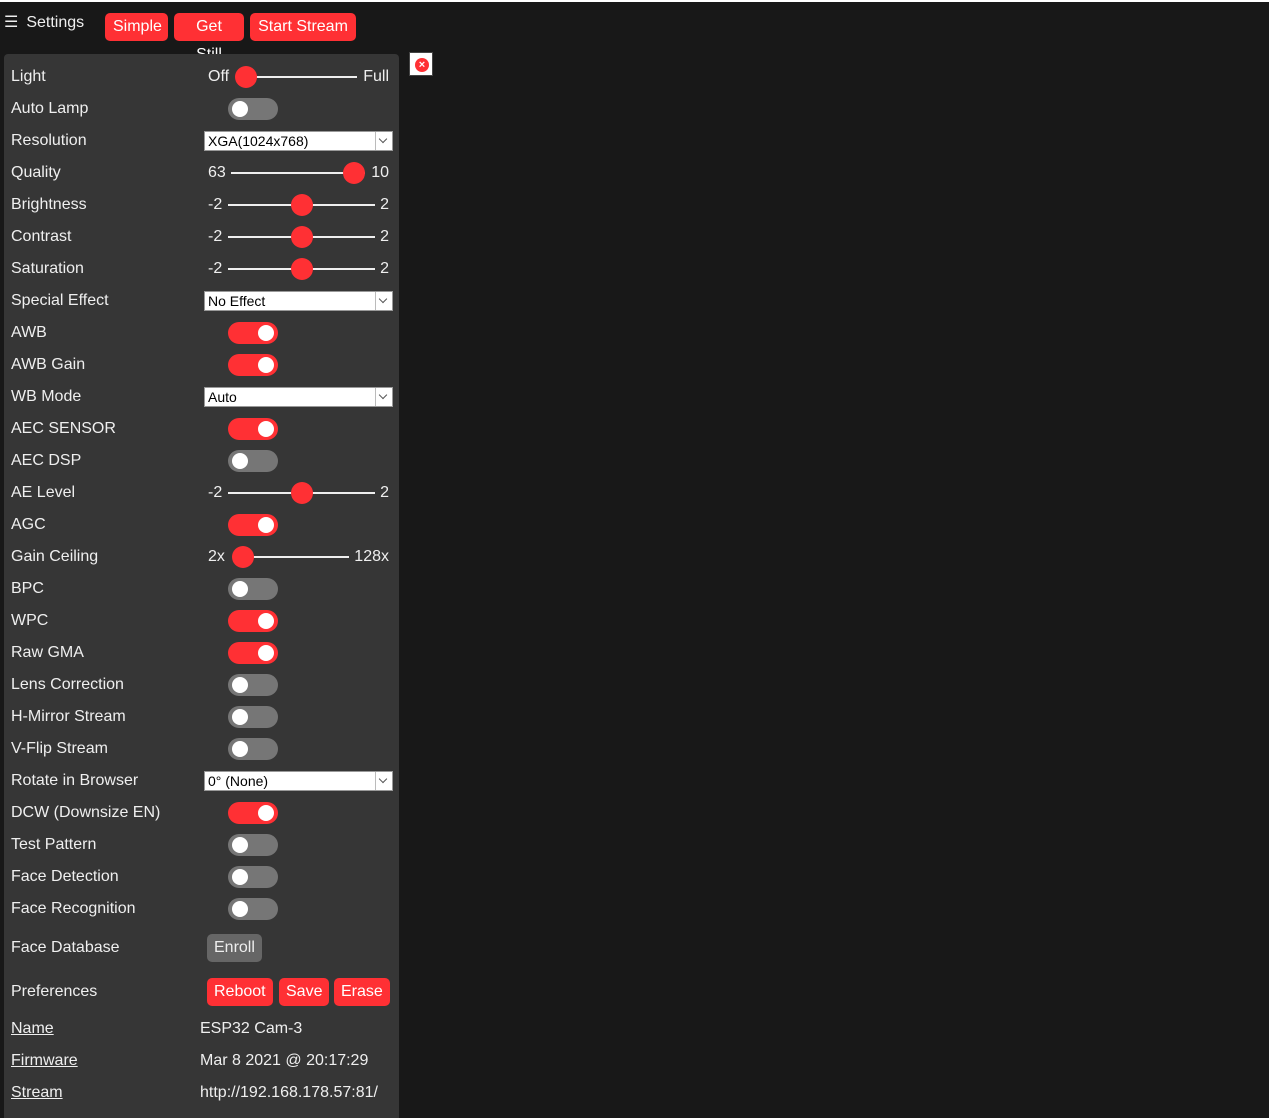 The width and height of the screenshot is (1269, 1118). Describe the element at coordinates (202, 685) in the screenshot. I see `lens-correction-row: Lens Correction` at that location.